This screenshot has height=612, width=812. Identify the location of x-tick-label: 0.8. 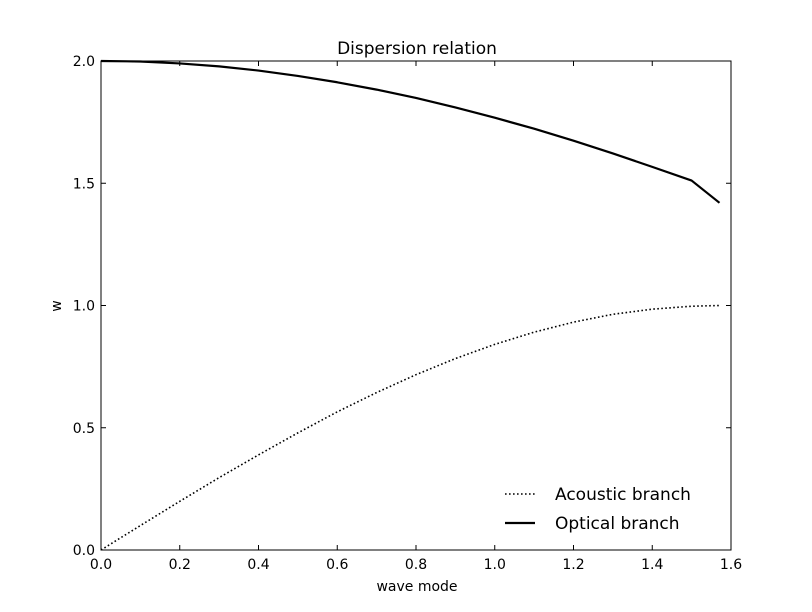
(416, 565).